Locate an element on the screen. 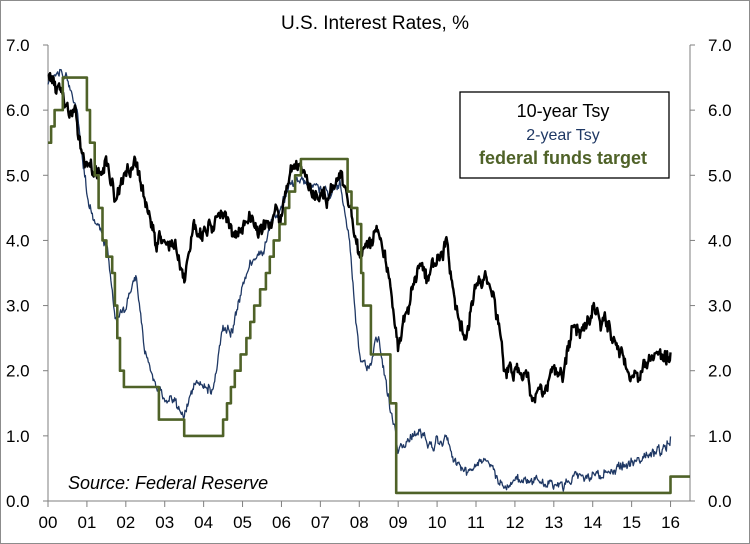  x-tick-label: 03 is located at coordinates (164, 522).